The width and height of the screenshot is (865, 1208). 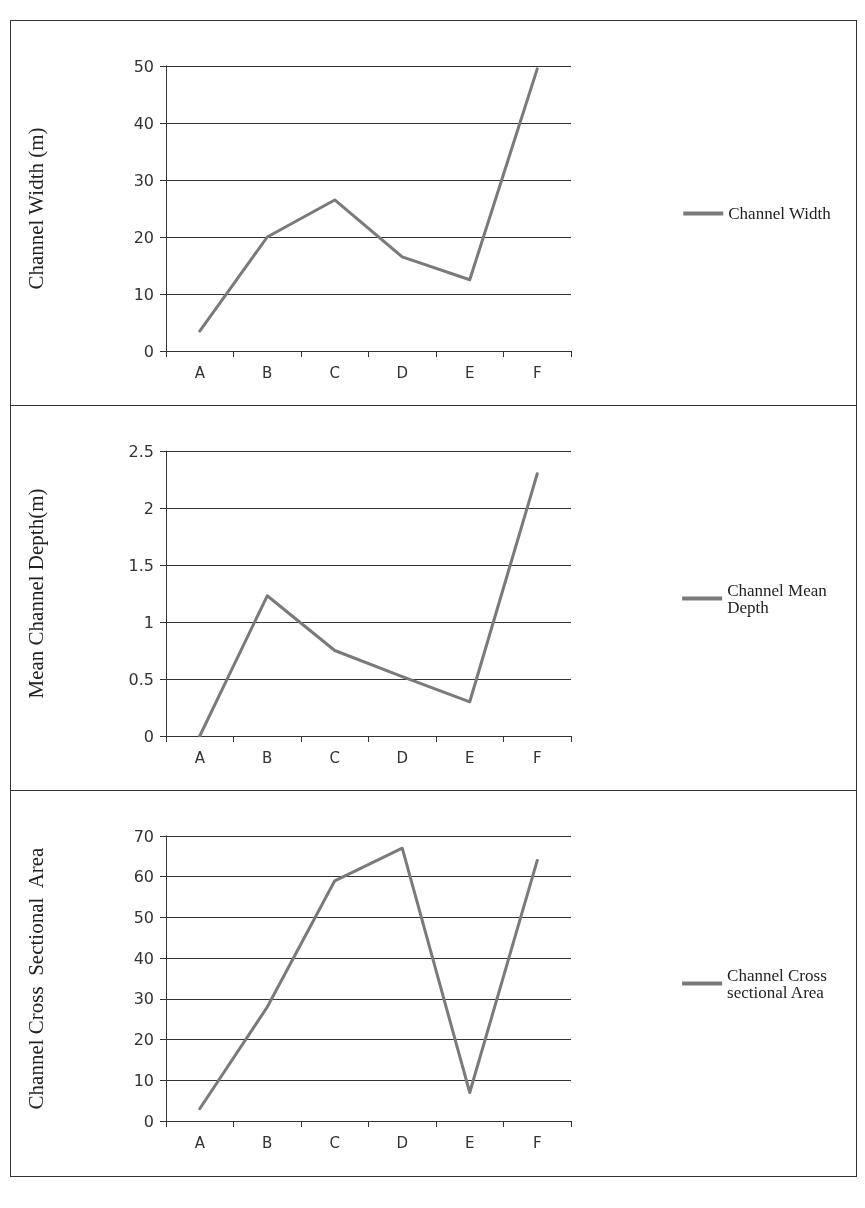 I want to click on y-tick-label: 0.5, so click(x=141, y=679).